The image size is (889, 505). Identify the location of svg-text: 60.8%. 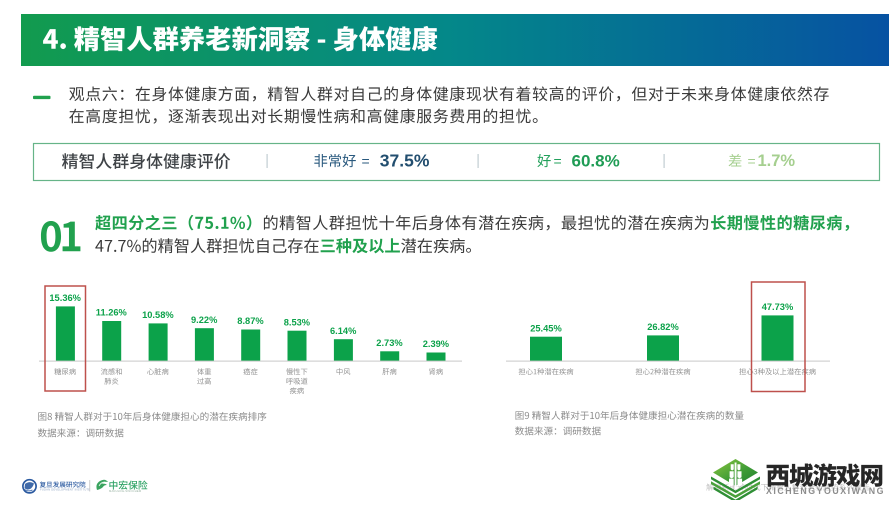
(596, 161).